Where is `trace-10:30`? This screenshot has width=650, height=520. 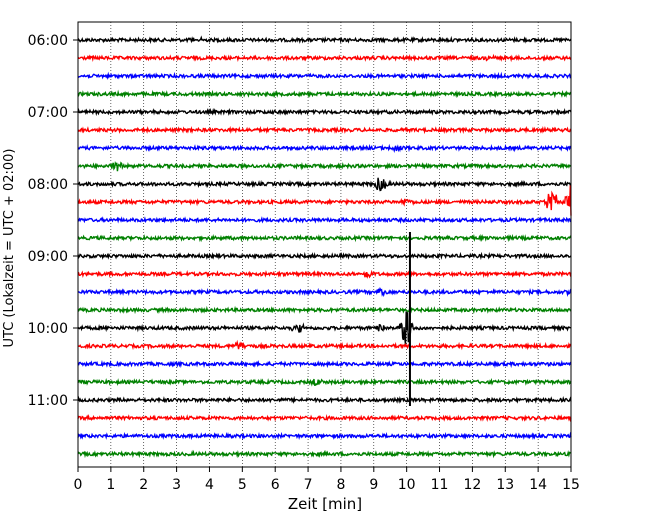 trace-10:30 is located at coordinates (324, 364).